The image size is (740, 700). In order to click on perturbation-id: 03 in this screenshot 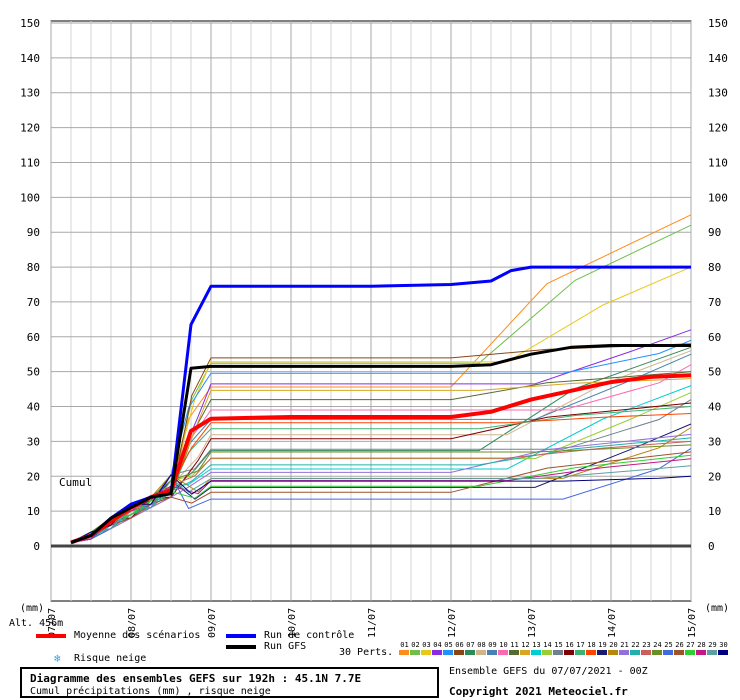, I will do `click(426, 645)`.